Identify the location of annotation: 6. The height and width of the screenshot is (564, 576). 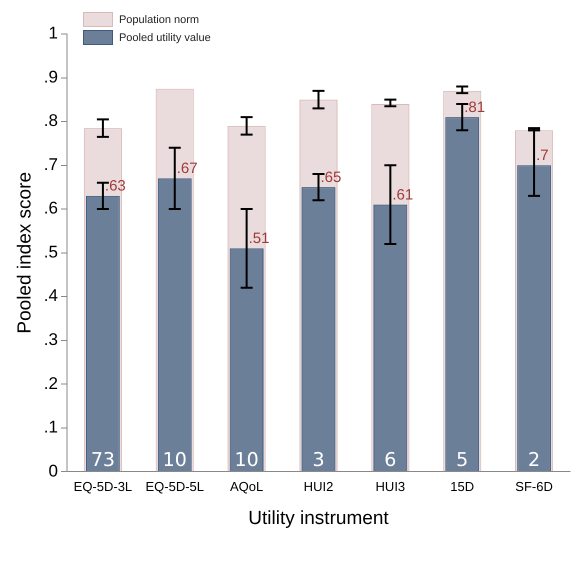
(390, 460).